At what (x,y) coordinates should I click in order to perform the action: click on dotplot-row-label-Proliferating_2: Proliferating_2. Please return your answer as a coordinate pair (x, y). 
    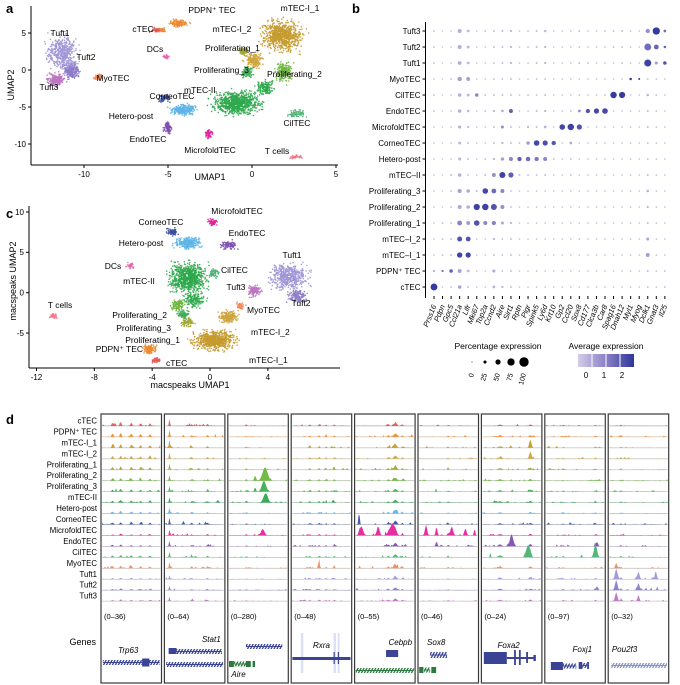
    Looking at the image, I should click on (395, 207).